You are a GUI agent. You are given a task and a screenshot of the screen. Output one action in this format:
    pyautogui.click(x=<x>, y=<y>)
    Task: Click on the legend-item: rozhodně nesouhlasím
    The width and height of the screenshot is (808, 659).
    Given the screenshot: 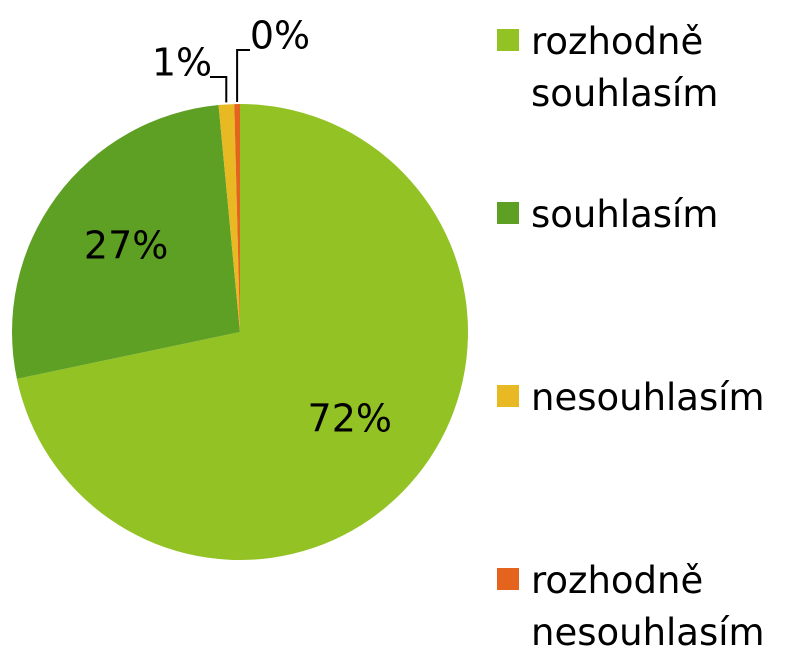 What is the action you would take?
    pyautogui.click(x=652, y=607)
    